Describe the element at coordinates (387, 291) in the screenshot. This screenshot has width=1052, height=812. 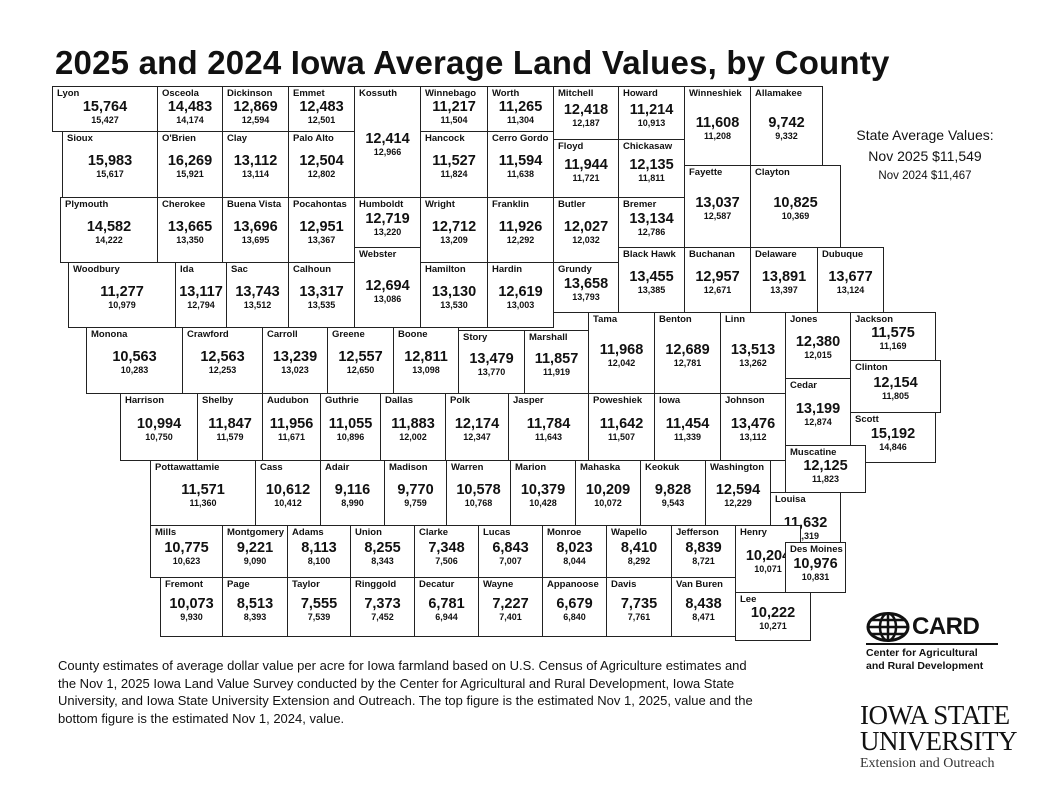
I see `county-values: 12,694 13,086` at that location.